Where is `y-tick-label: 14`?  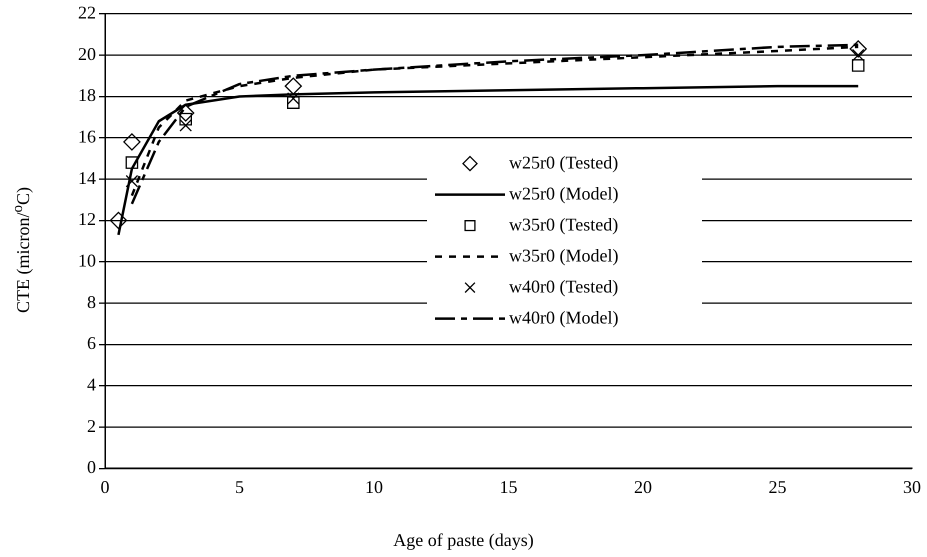
y-tick-label: 14 is located at coordinates (87, 178).